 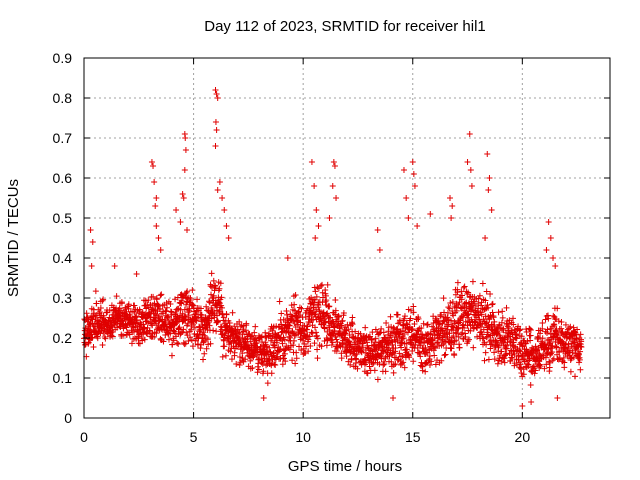 What do you see at coordinates (305, 437) in the screenshot?
I see `x-tick-labels: 0 5 10 15 20` at bounding box center [305, 437].